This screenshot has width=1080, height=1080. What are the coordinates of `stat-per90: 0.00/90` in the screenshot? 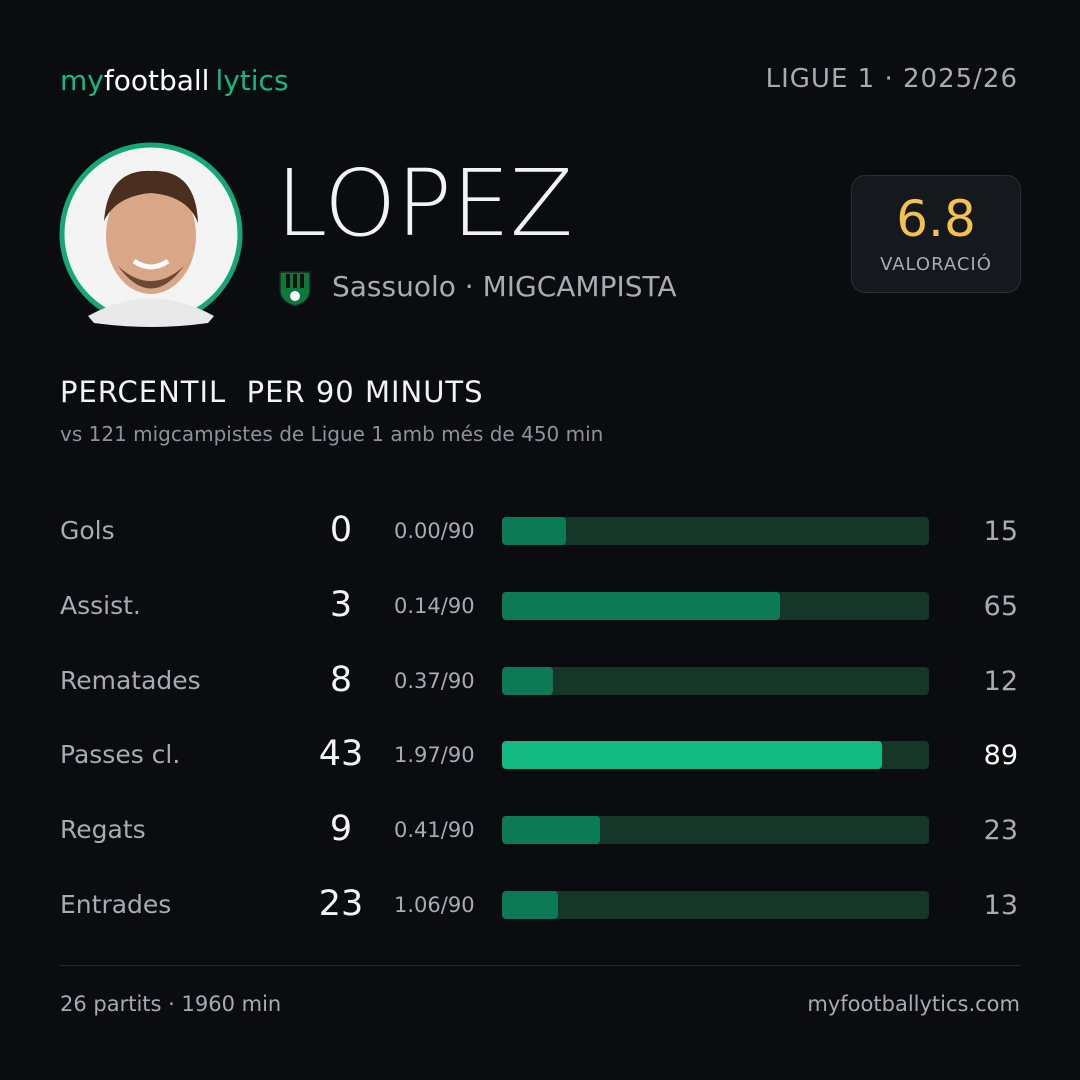 It's located at (434, 531).